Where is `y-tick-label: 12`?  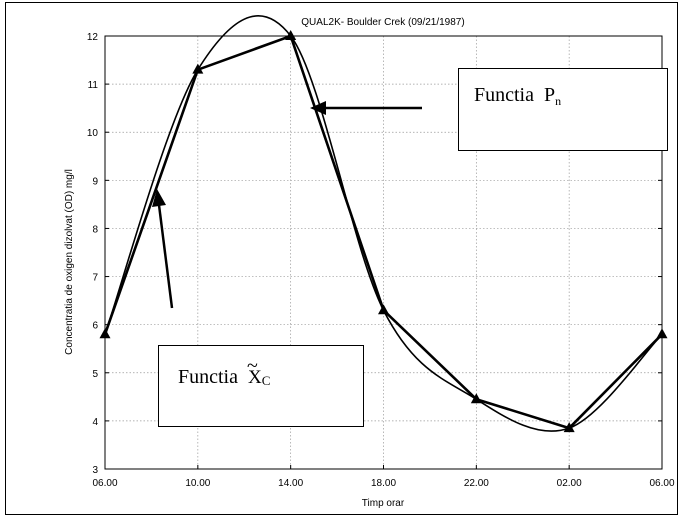
y-tick-label: 12 is located at coordinates (93, 37).